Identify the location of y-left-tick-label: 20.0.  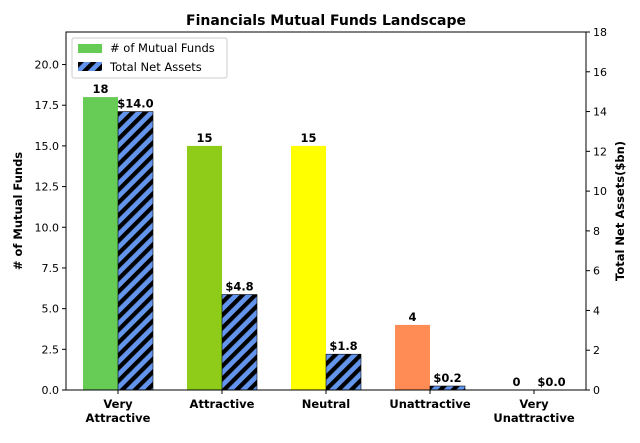
(47, 65).